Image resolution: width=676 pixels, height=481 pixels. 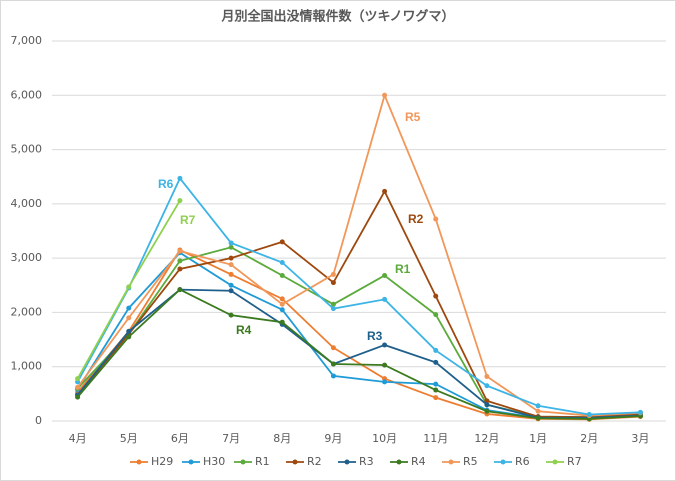 What do you see at coordinates (416, 219) in the screenshot?
I see `annotation: R2` at bounding box center [416, 219].